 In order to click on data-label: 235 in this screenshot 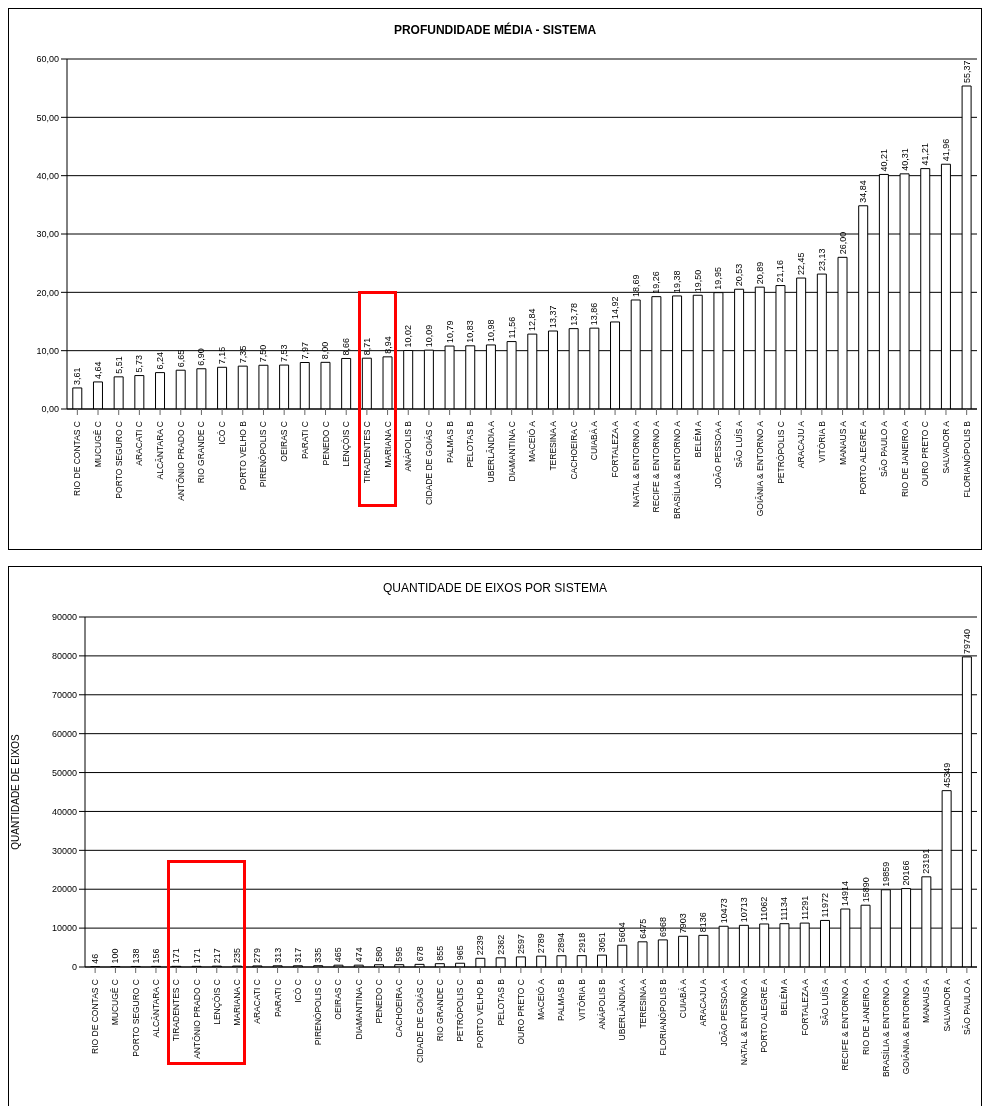, I will do `click(237, 956)`.